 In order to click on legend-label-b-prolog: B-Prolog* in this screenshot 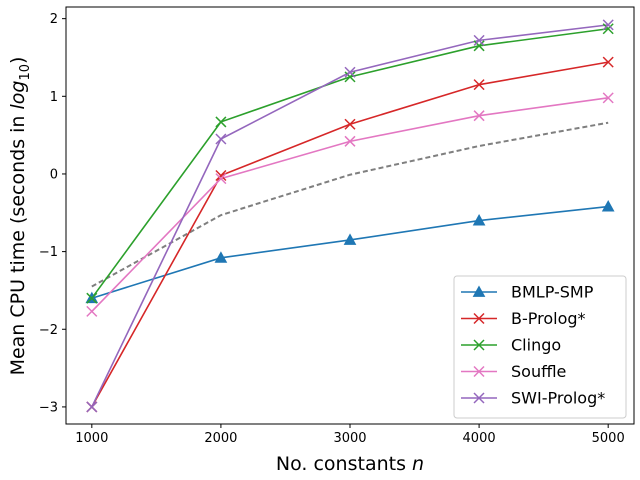, I will do `click(548, 318)`.